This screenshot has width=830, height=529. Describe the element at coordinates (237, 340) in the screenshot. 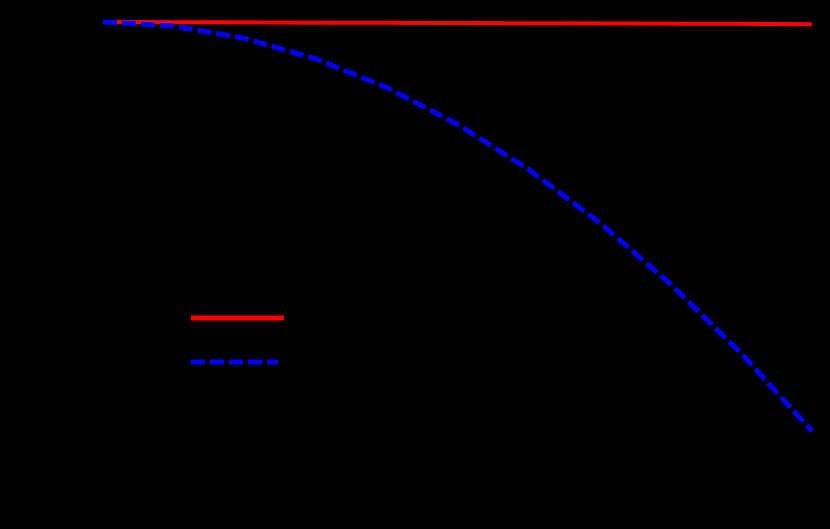

I see `legend` at that location.